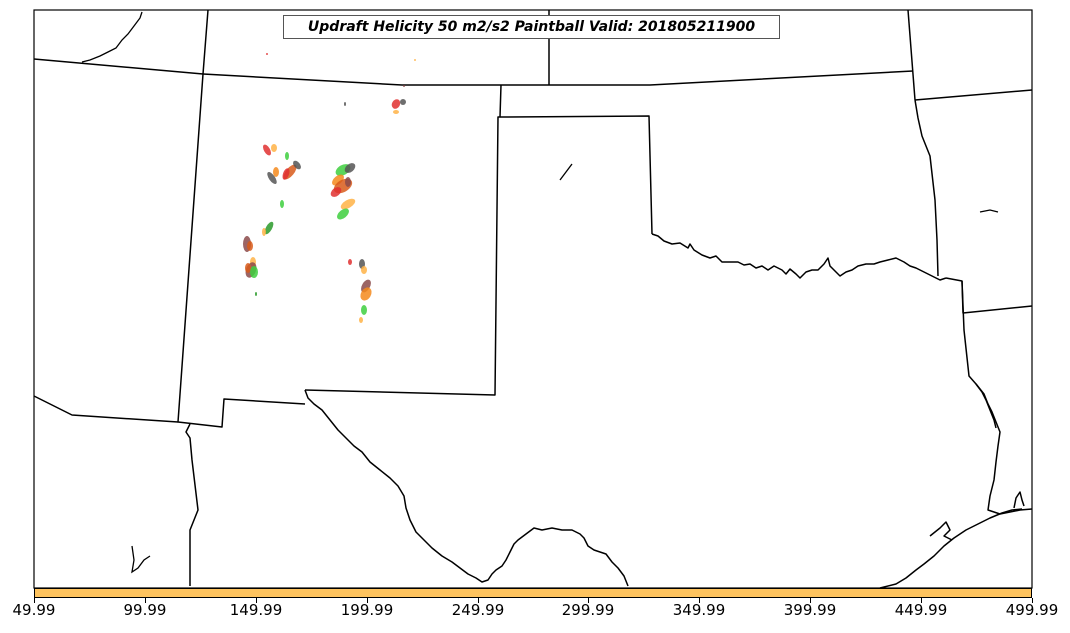 This screenshot has width=1070, height=633. What do you see at coordinates (951, 548) in the screenshot?
I see `gulf-coast` at bounding box center [951, 548].